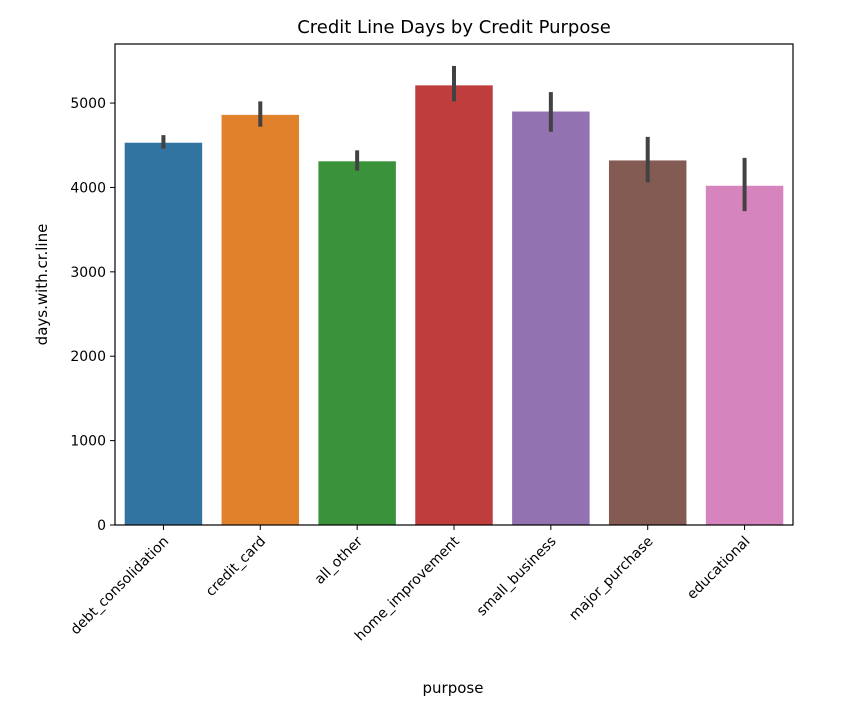  What do you see at coordinates (163, 334) in the screenshot?
I see `bar-debt_consolidation` at bounding box center [163, 334].